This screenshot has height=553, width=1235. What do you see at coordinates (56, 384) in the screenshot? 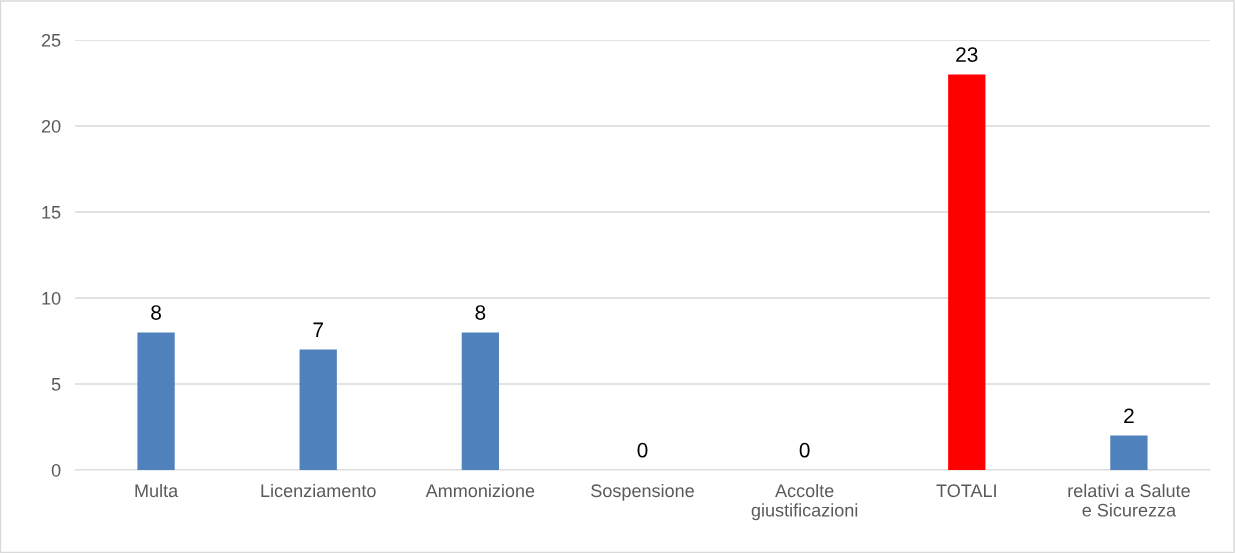
I see `y-tick-label: 5` at bounding box center [56, 384].